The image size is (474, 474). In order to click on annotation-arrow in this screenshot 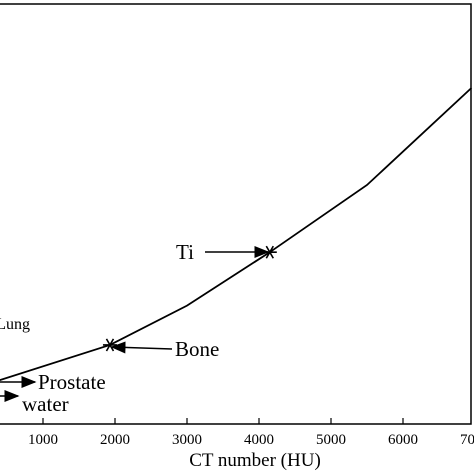, I will do `click(141, 347)`.